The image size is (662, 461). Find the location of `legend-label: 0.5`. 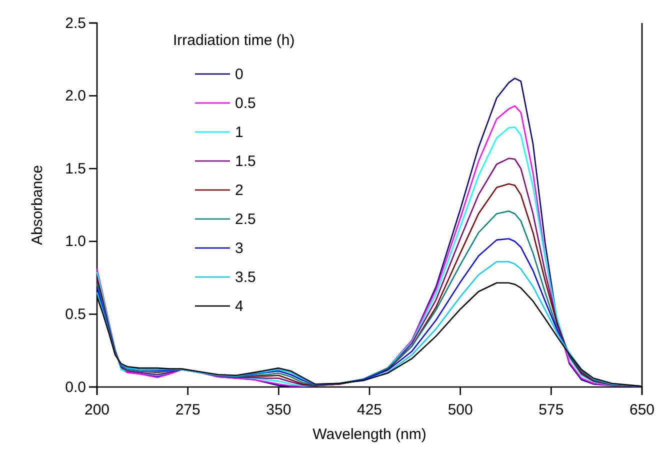

legend-label: 0.5 is located at coordinates (245, 103).